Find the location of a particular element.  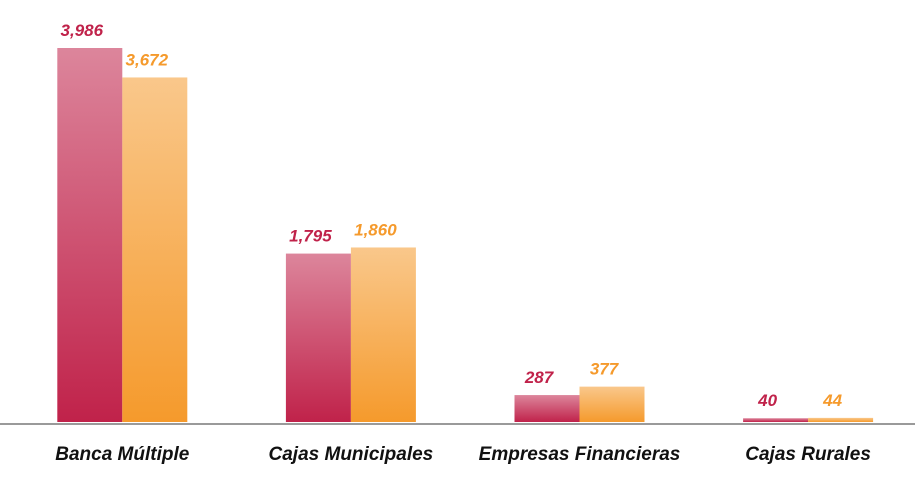

x-tick-label: Empresas Financieras is located at coordinates (579, 454).